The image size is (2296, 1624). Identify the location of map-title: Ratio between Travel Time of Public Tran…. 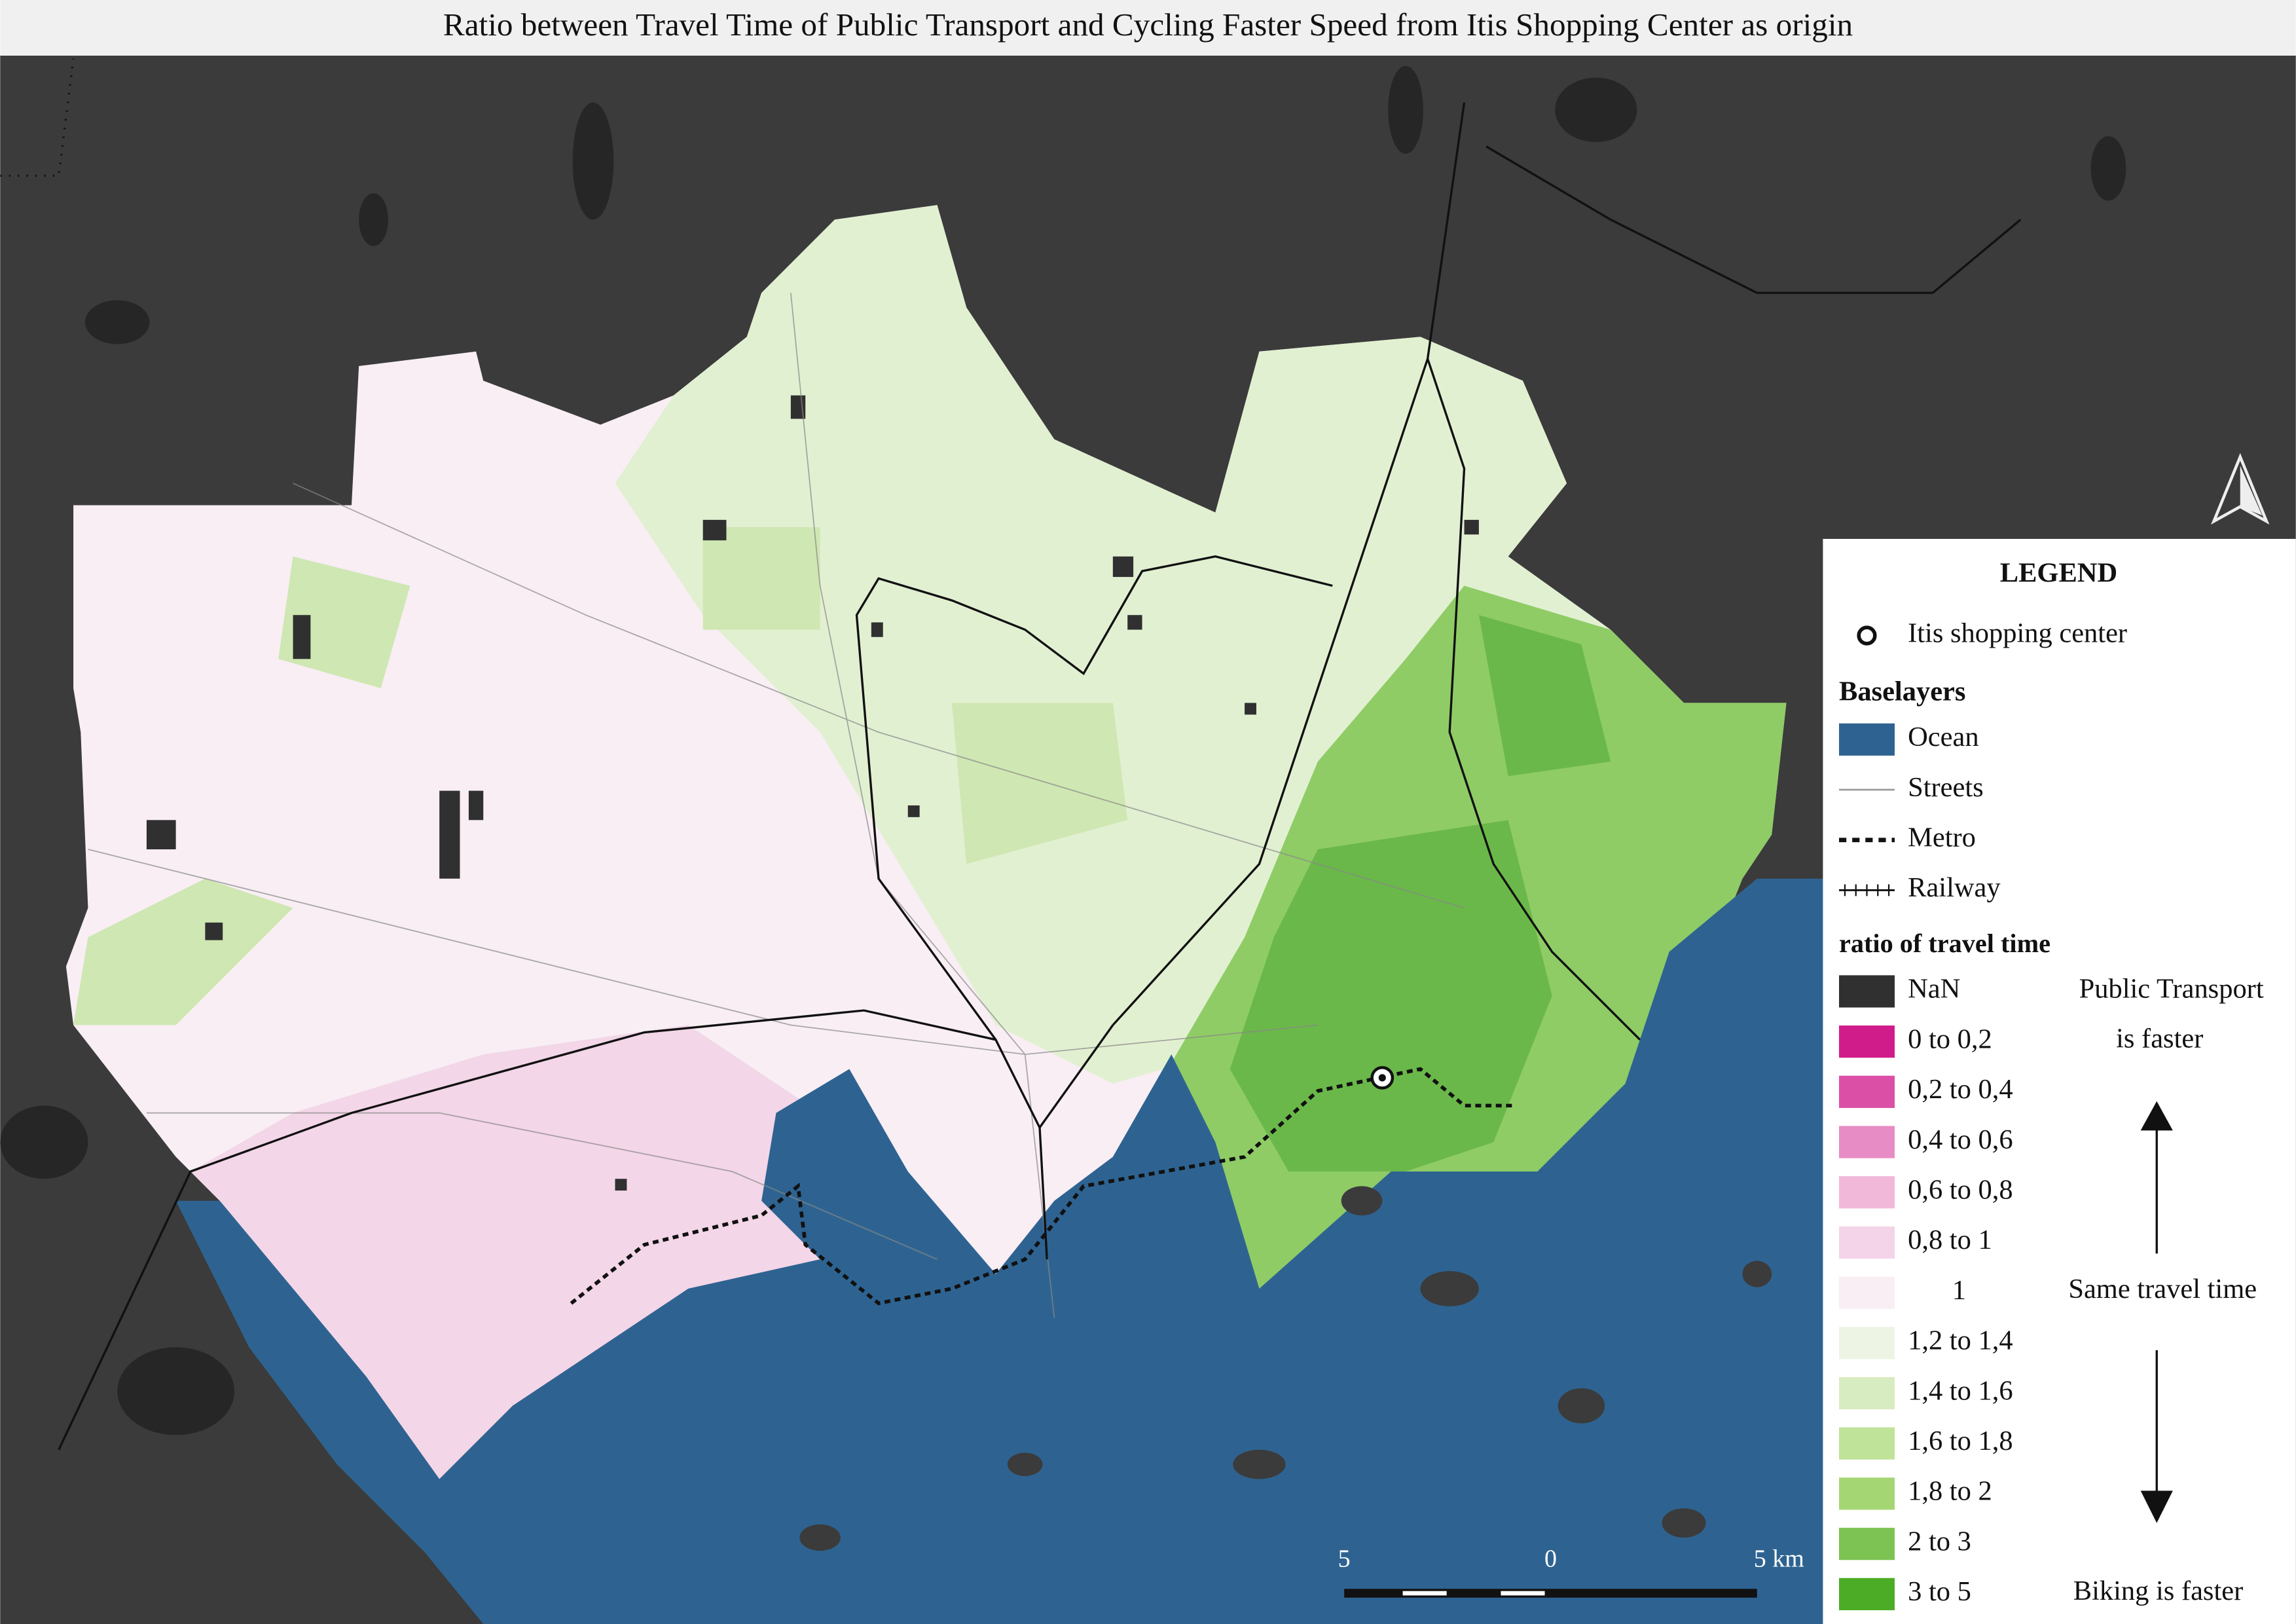
(1148, 25).